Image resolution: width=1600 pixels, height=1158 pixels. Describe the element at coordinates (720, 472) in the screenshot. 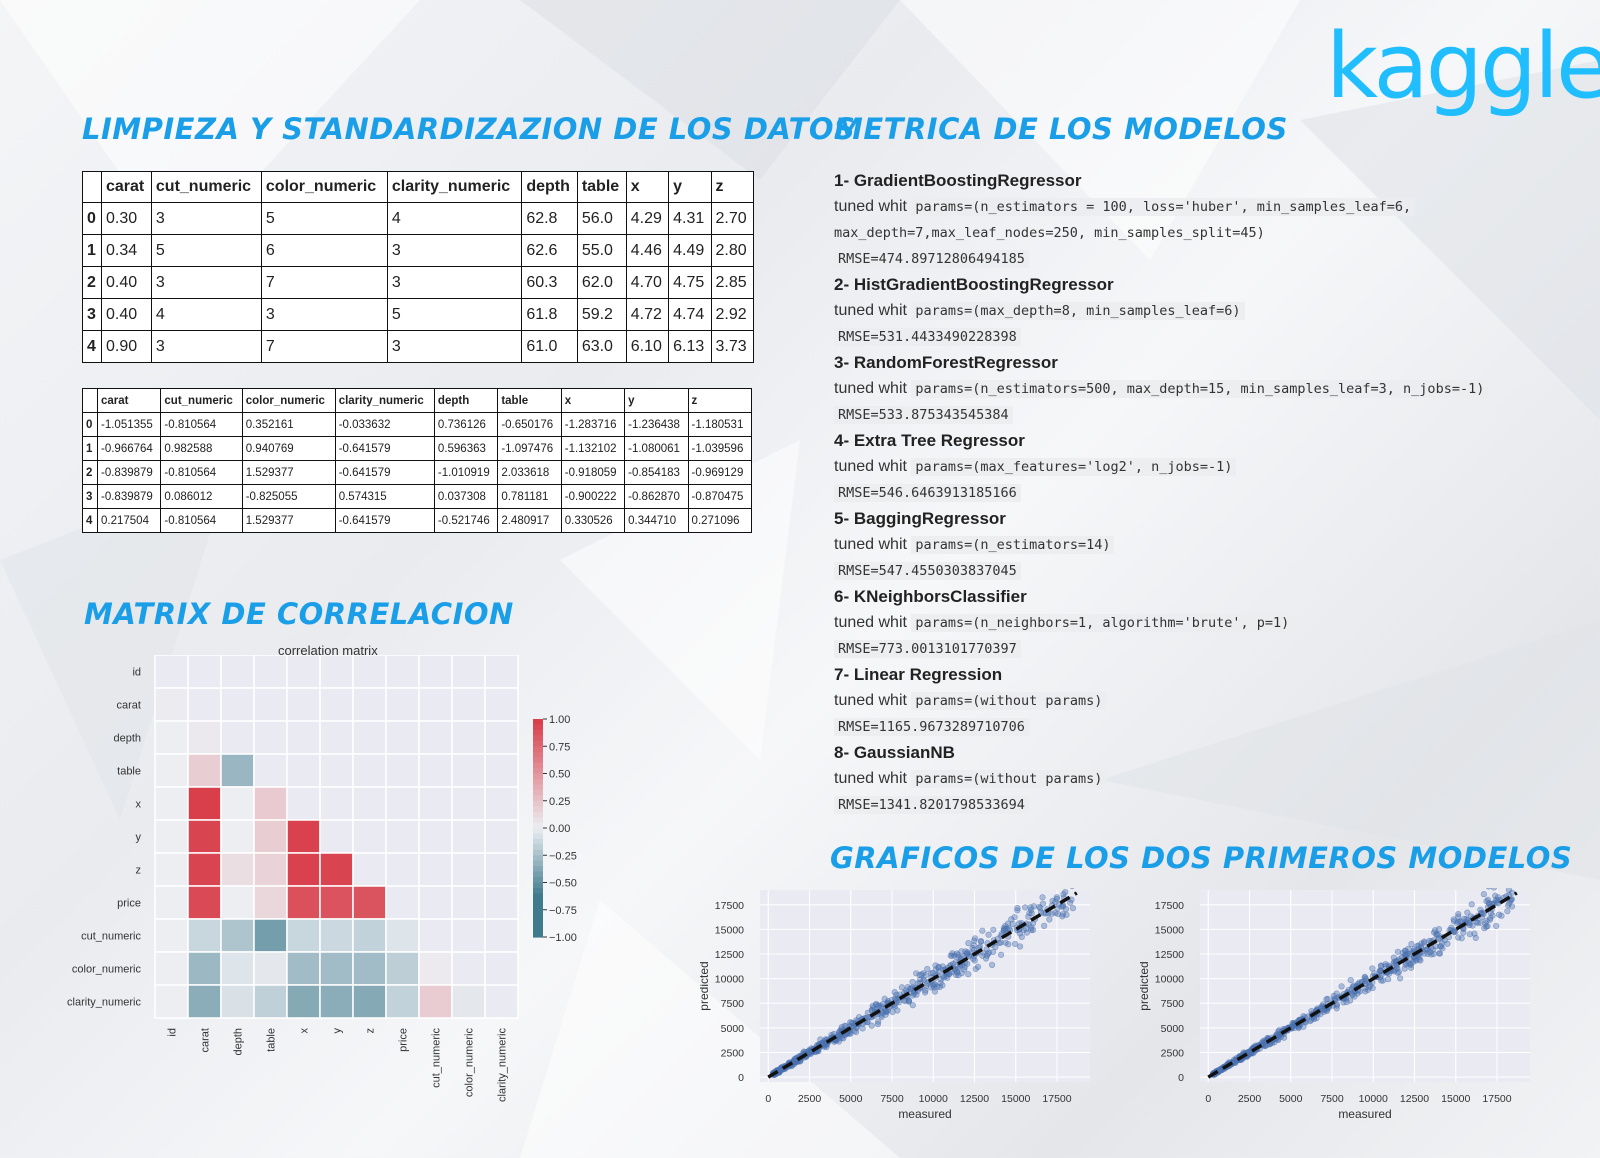

I see `table-cell: -0.969129` at that location.